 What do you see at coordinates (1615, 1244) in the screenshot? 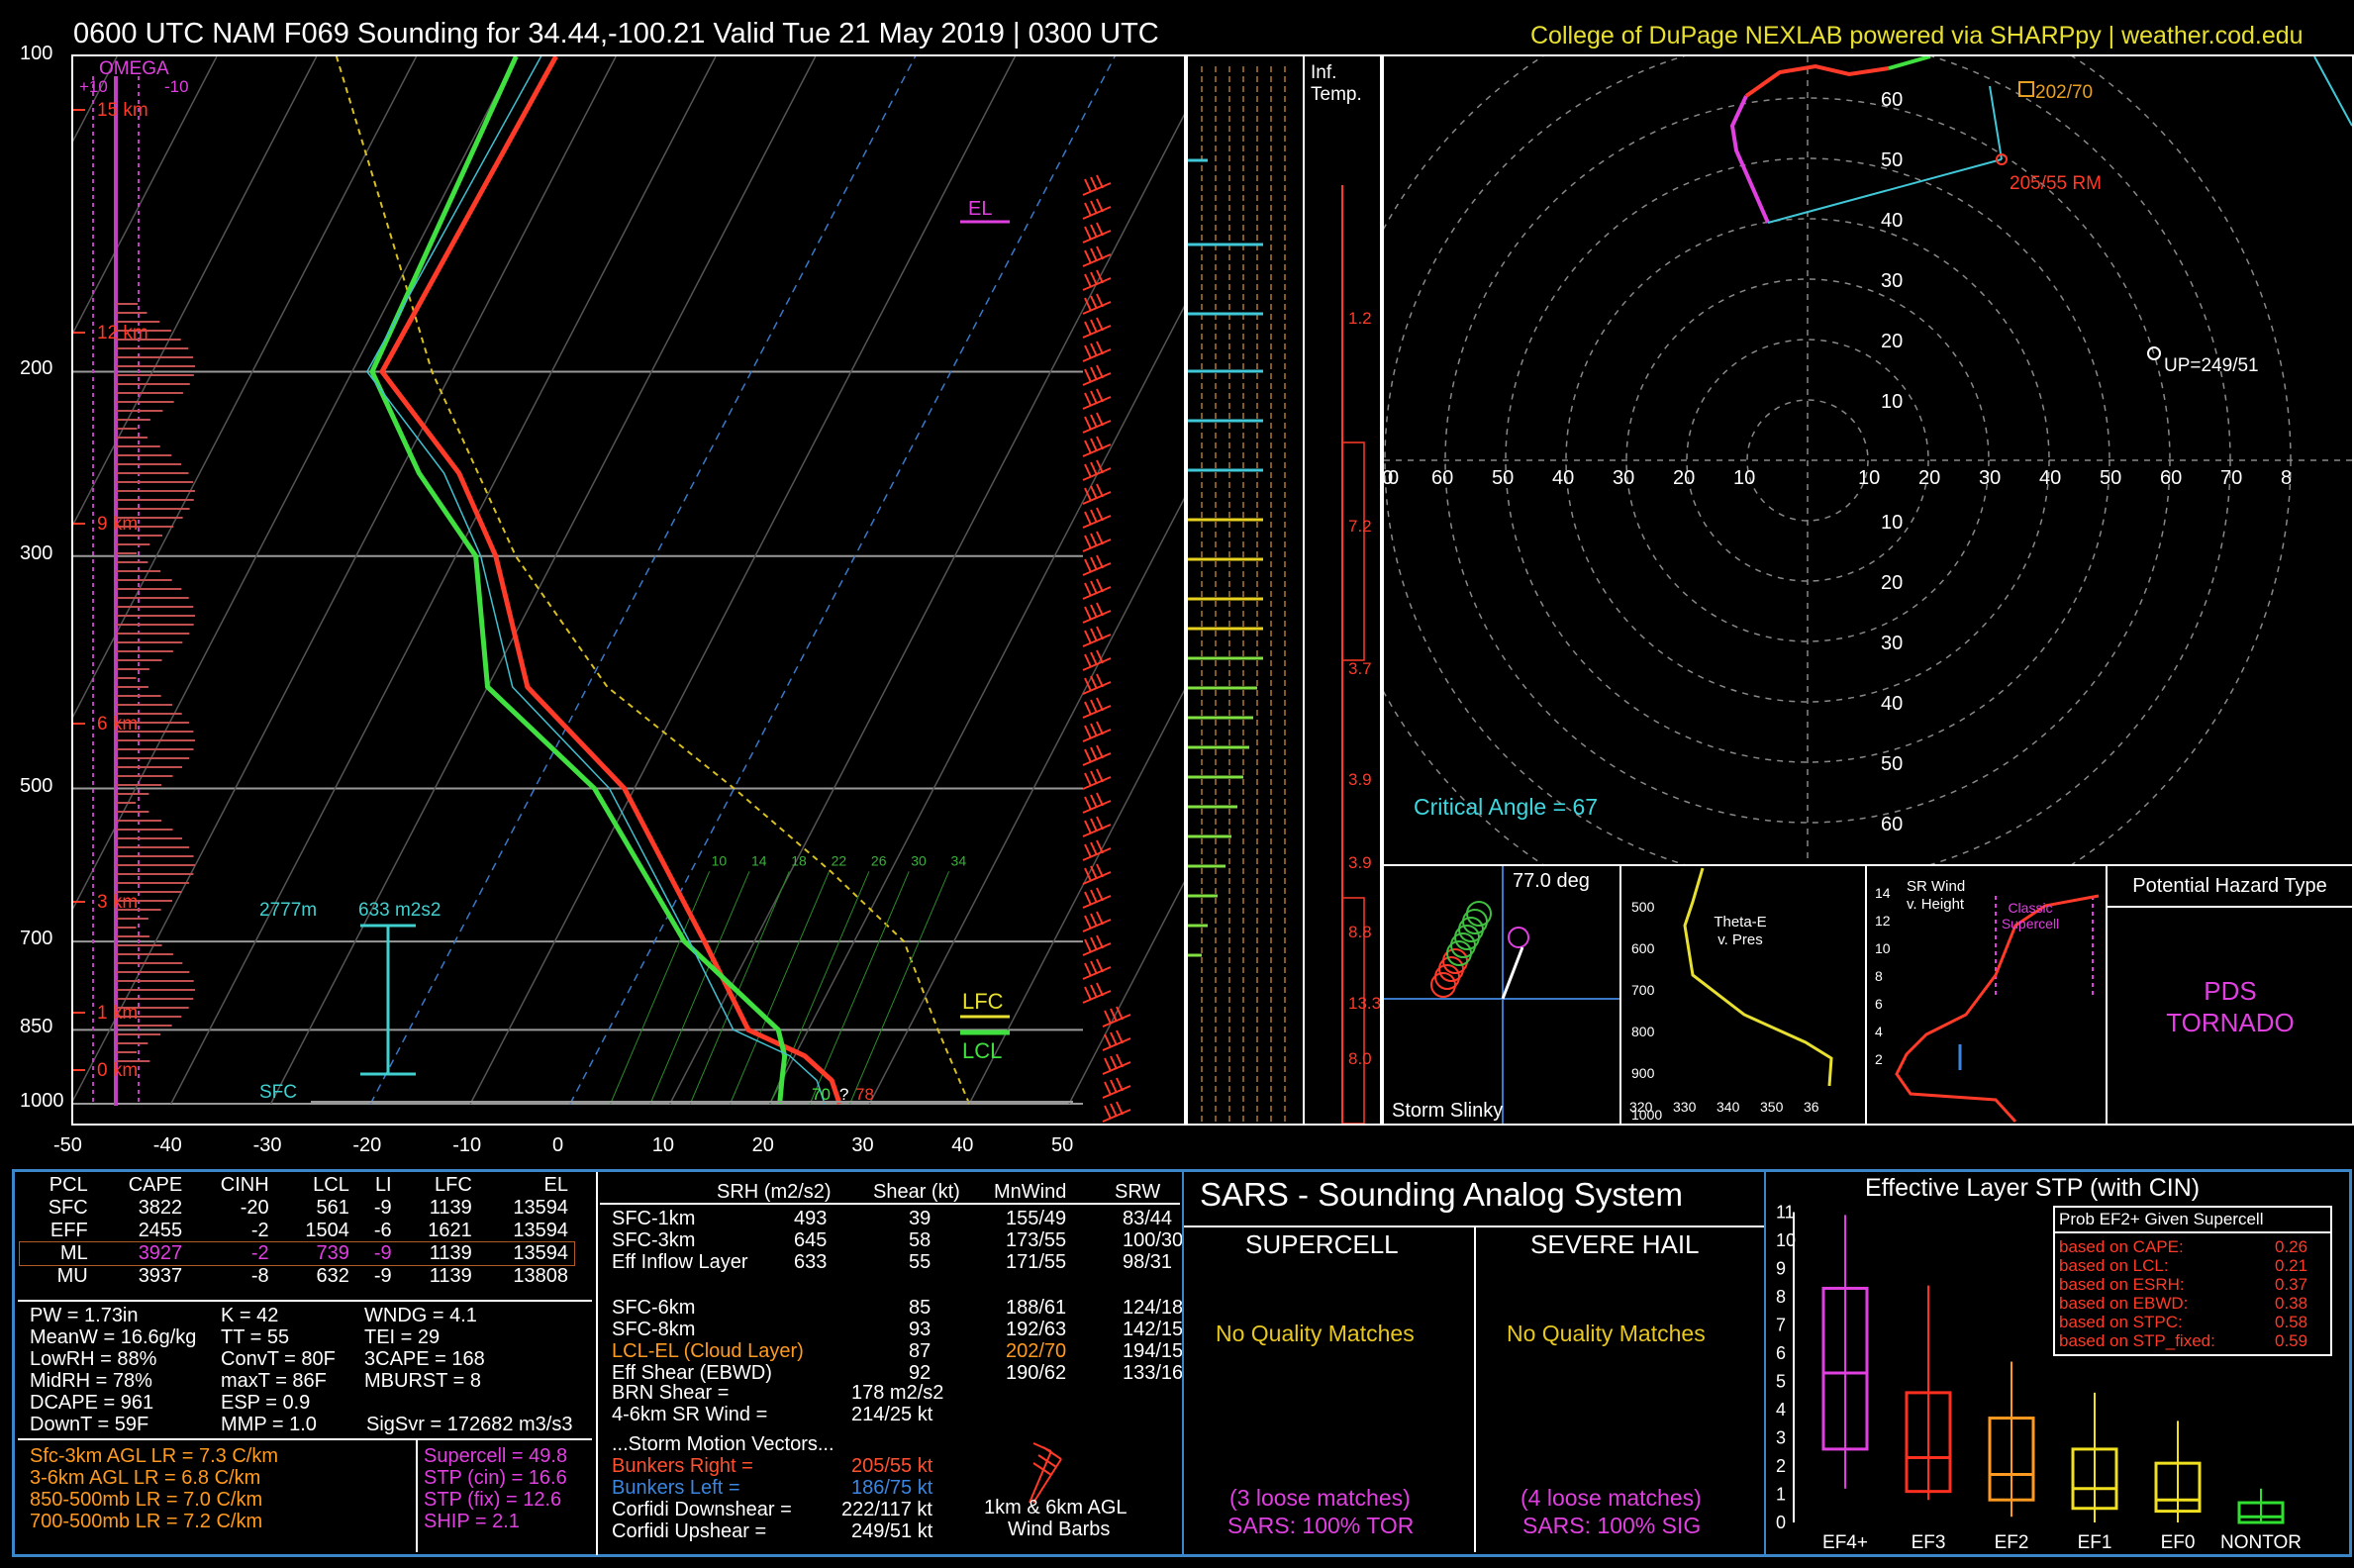
I see `sars-hail-label: SEVERE HAIL` at bounding box center [1615, 1244].